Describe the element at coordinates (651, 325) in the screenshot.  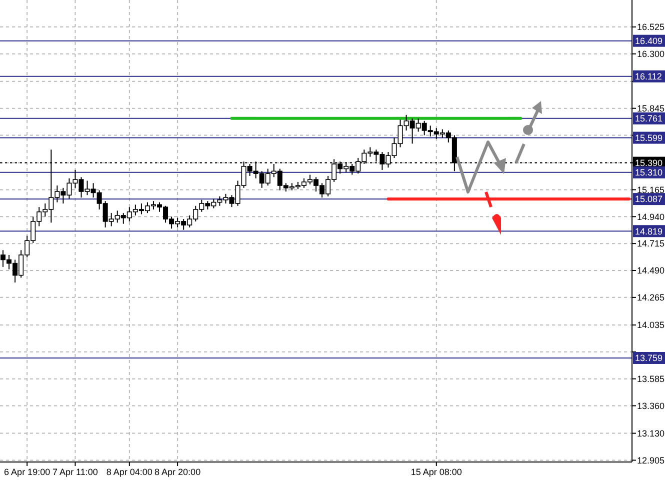
I see `y-tick-label: 14.035` at that location.